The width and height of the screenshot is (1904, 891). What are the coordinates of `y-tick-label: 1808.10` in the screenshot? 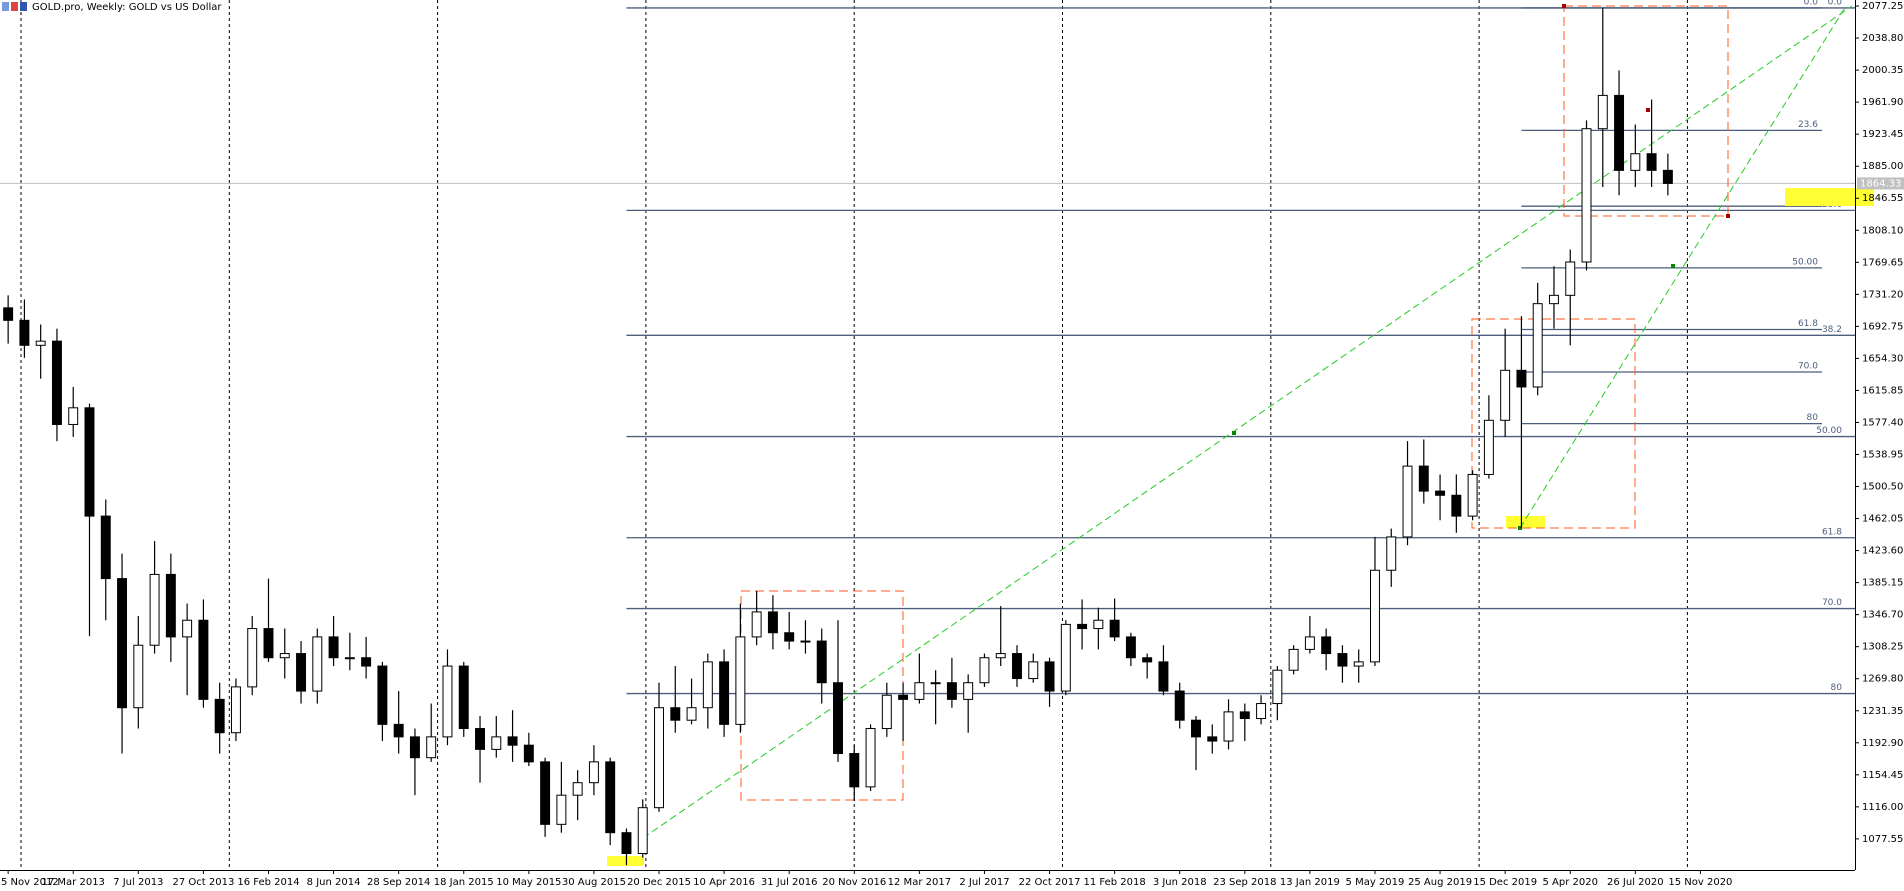 It's located at (1882, 230).